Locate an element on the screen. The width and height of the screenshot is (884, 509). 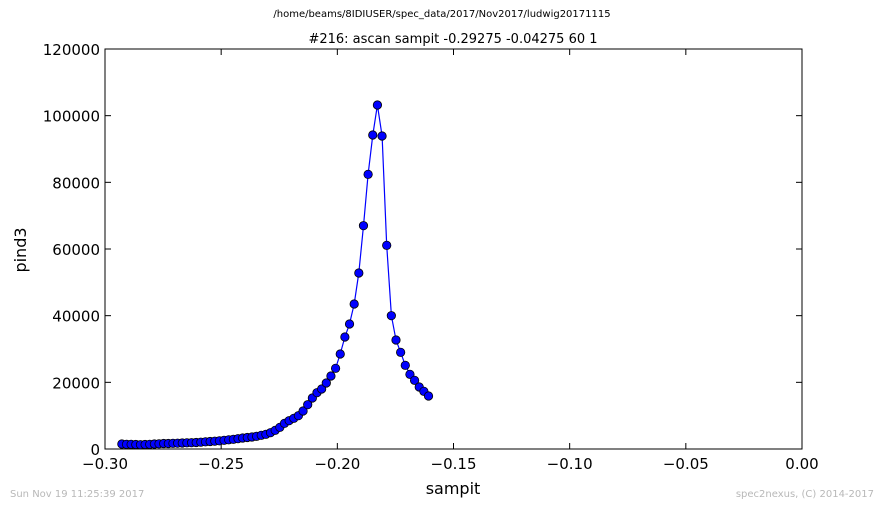
y-tick-label: 20000 is located at coordinates (76, 383).